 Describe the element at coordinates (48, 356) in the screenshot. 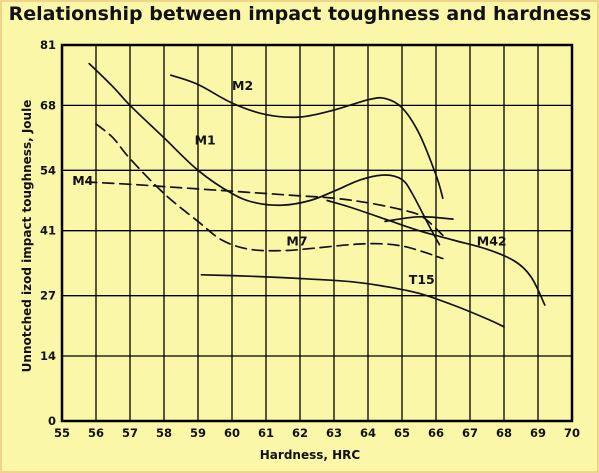

I see `y-tick-label: 14` at that location.